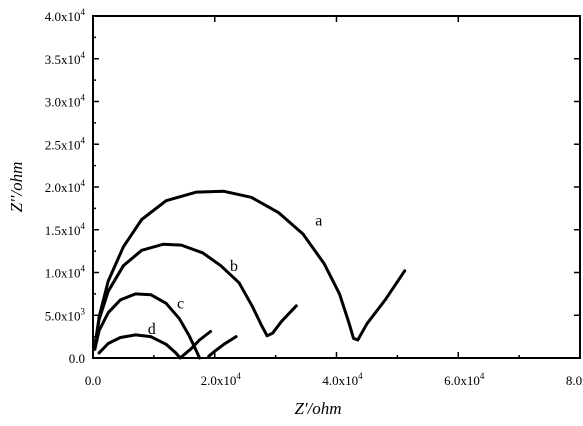  Describe the element at coordinates (65, 101) in the screenshot. I see `y-tick-label: 3.0x10⁴` at that location.